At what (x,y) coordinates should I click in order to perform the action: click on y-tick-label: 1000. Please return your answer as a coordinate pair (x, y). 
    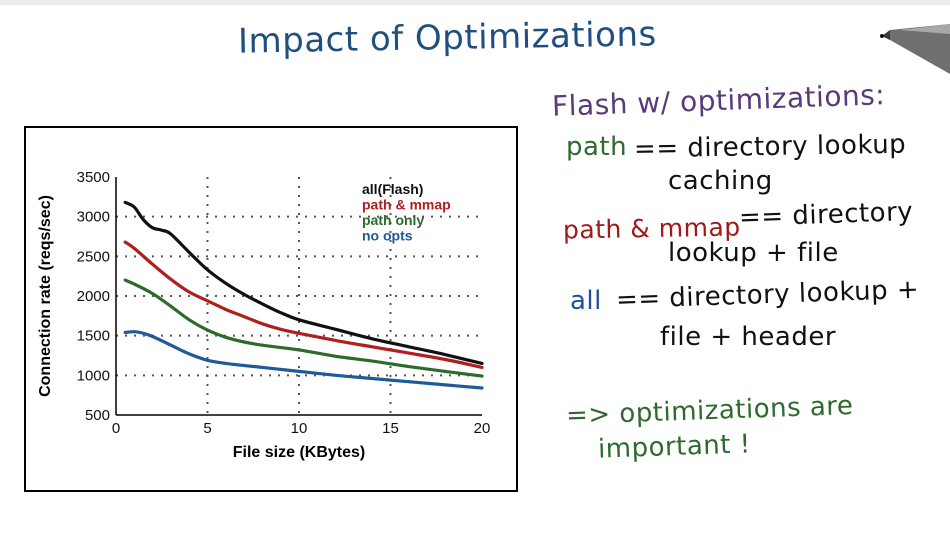
    Looking at the image, I should click on (93, 375).